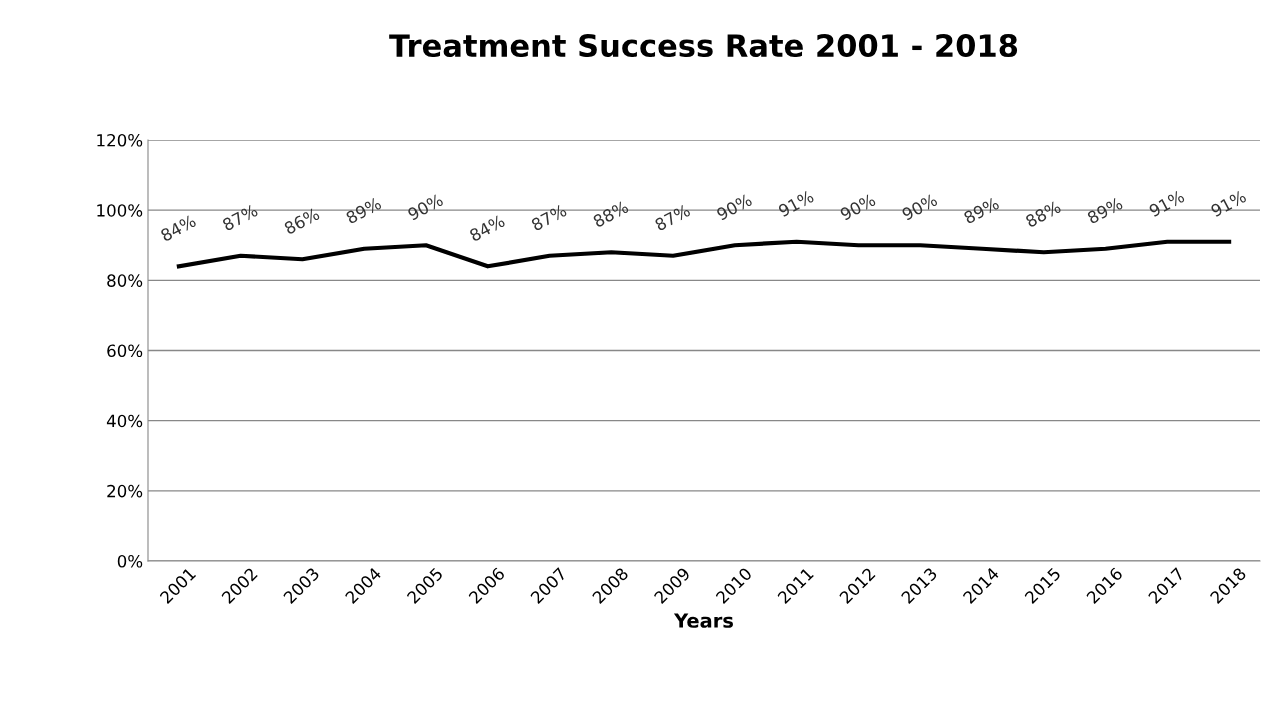 This screenshot has width=1268, height=720. Describe the element at coordinates (120, 140) in the screenshot. I see `y-tick-label: 120%` at that location.